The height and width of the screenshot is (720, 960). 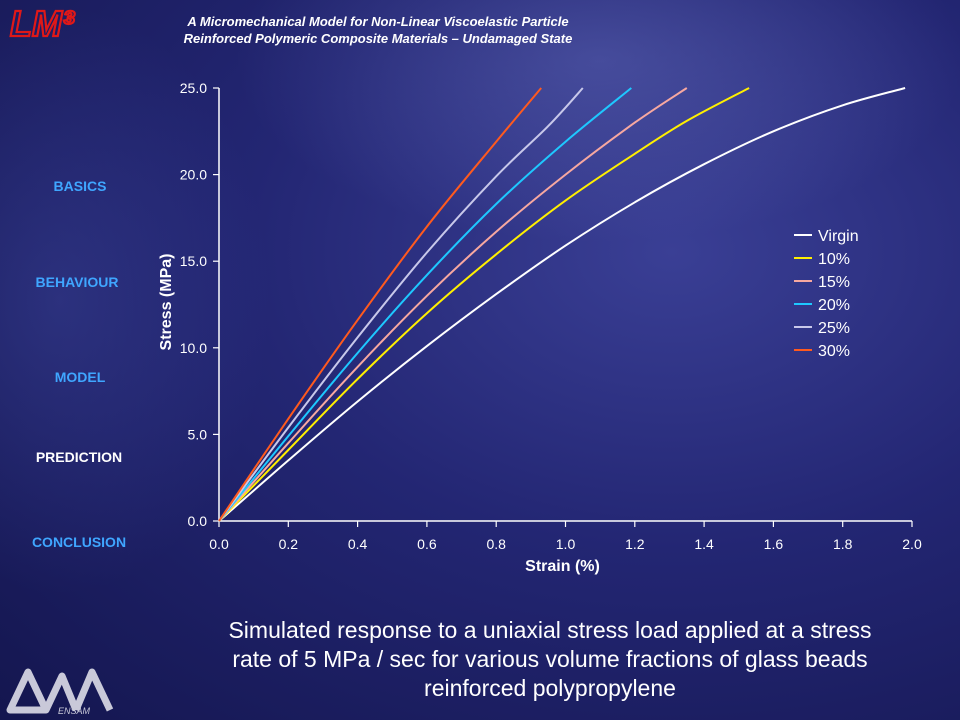 What do you see at coordinates (834, 259) in the screenshot?
I see `legend-label: 10%` at bounding box center [834, 259].